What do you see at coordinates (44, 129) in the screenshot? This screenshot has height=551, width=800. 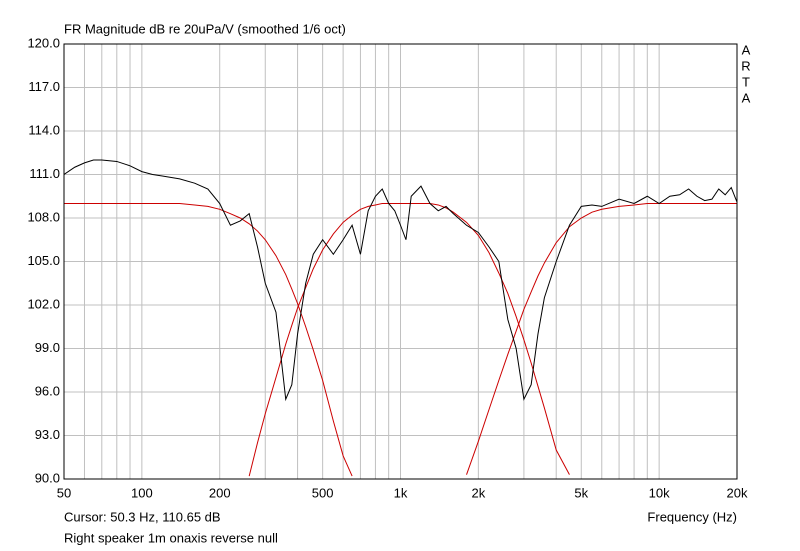 I see `y-tick-label: 114.0` at bounding box center [44, 129].